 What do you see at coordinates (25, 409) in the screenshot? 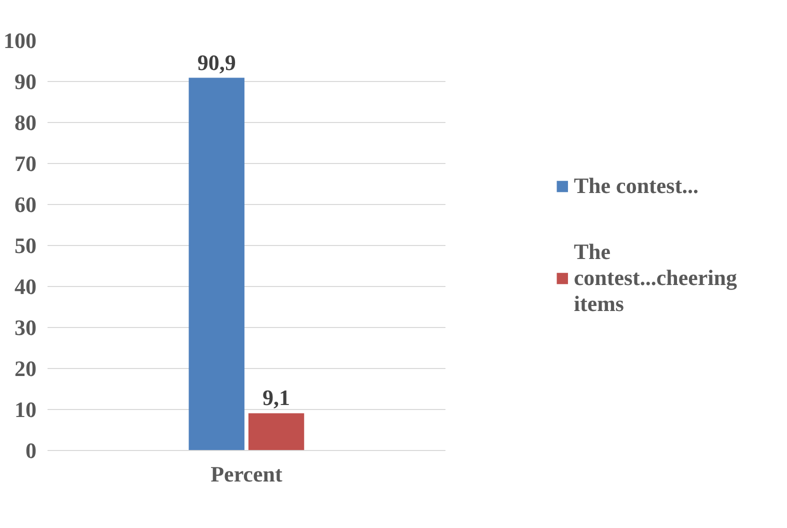
I see `y-tick-label: 10` at bounding box center [25, 409].